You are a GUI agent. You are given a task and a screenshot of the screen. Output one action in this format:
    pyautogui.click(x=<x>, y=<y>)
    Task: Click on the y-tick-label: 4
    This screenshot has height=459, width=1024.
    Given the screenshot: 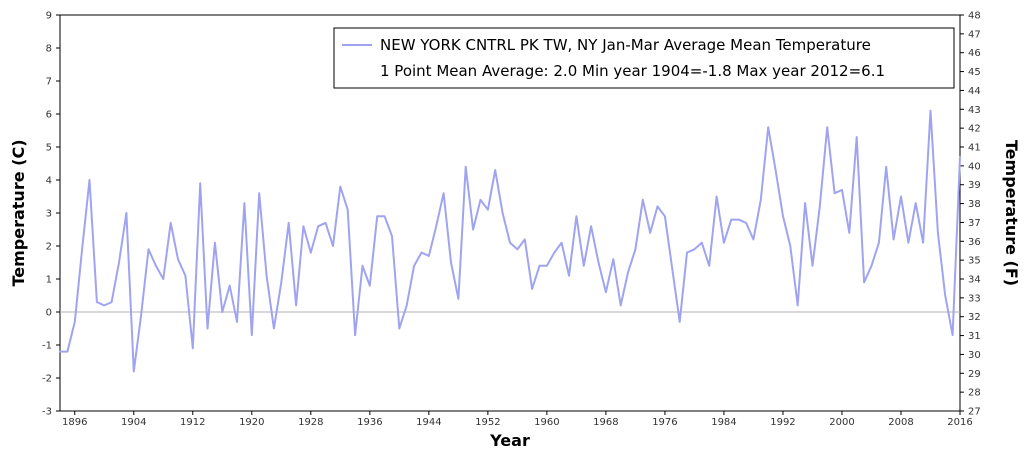 What is the action you would take?
    pyautogui.click(x=49, y=181)
    